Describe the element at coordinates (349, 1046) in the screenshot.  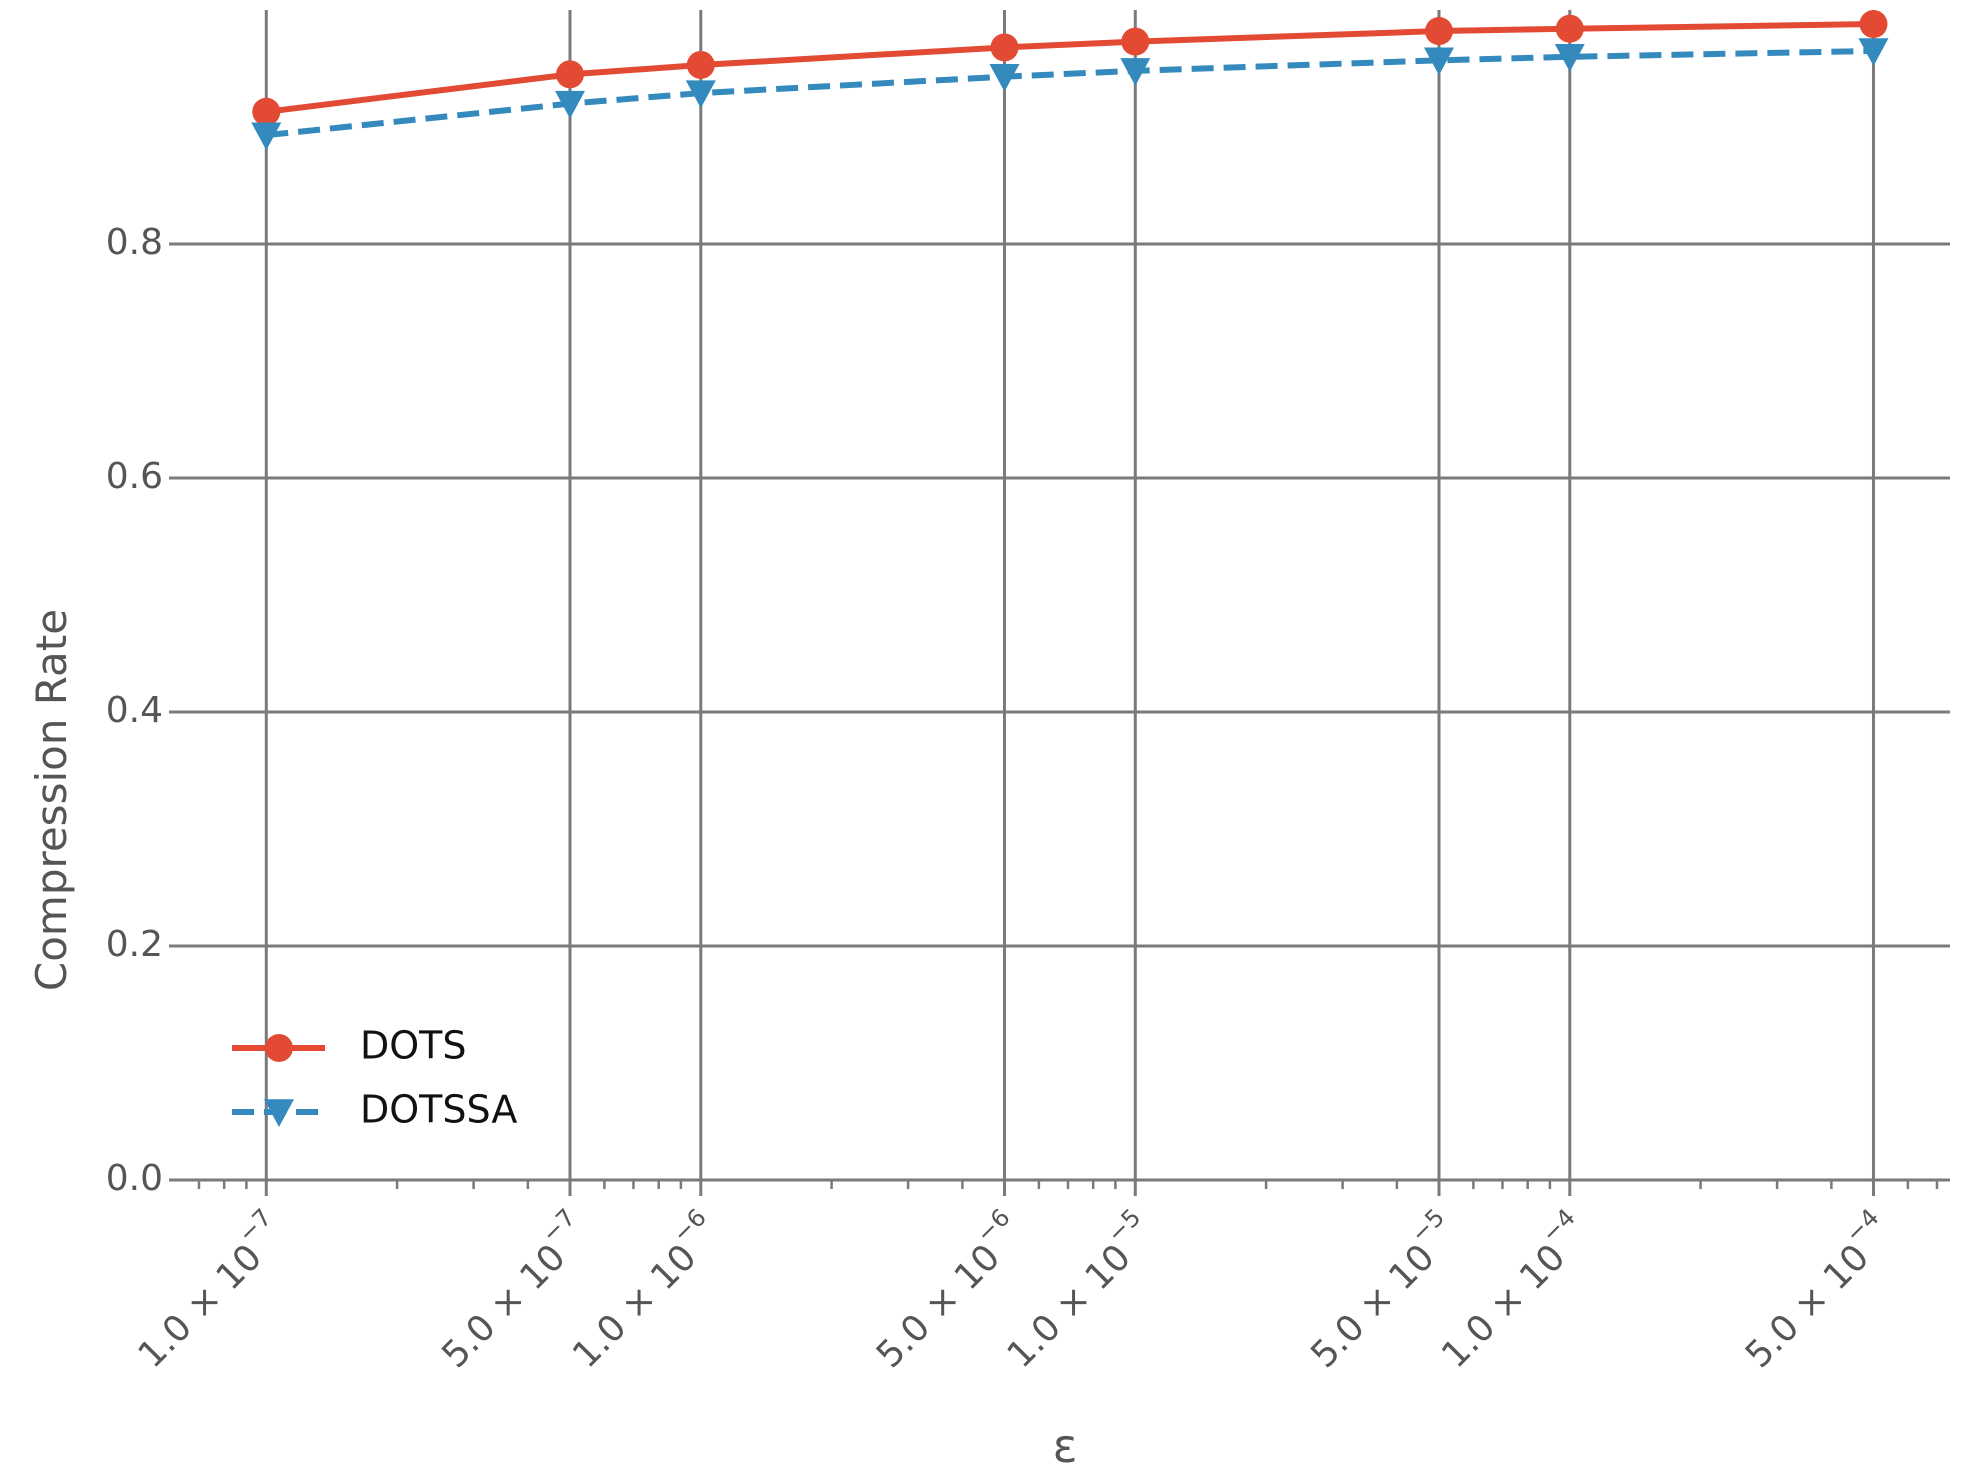
I see `legend-item-dots: DOTS` at that location.